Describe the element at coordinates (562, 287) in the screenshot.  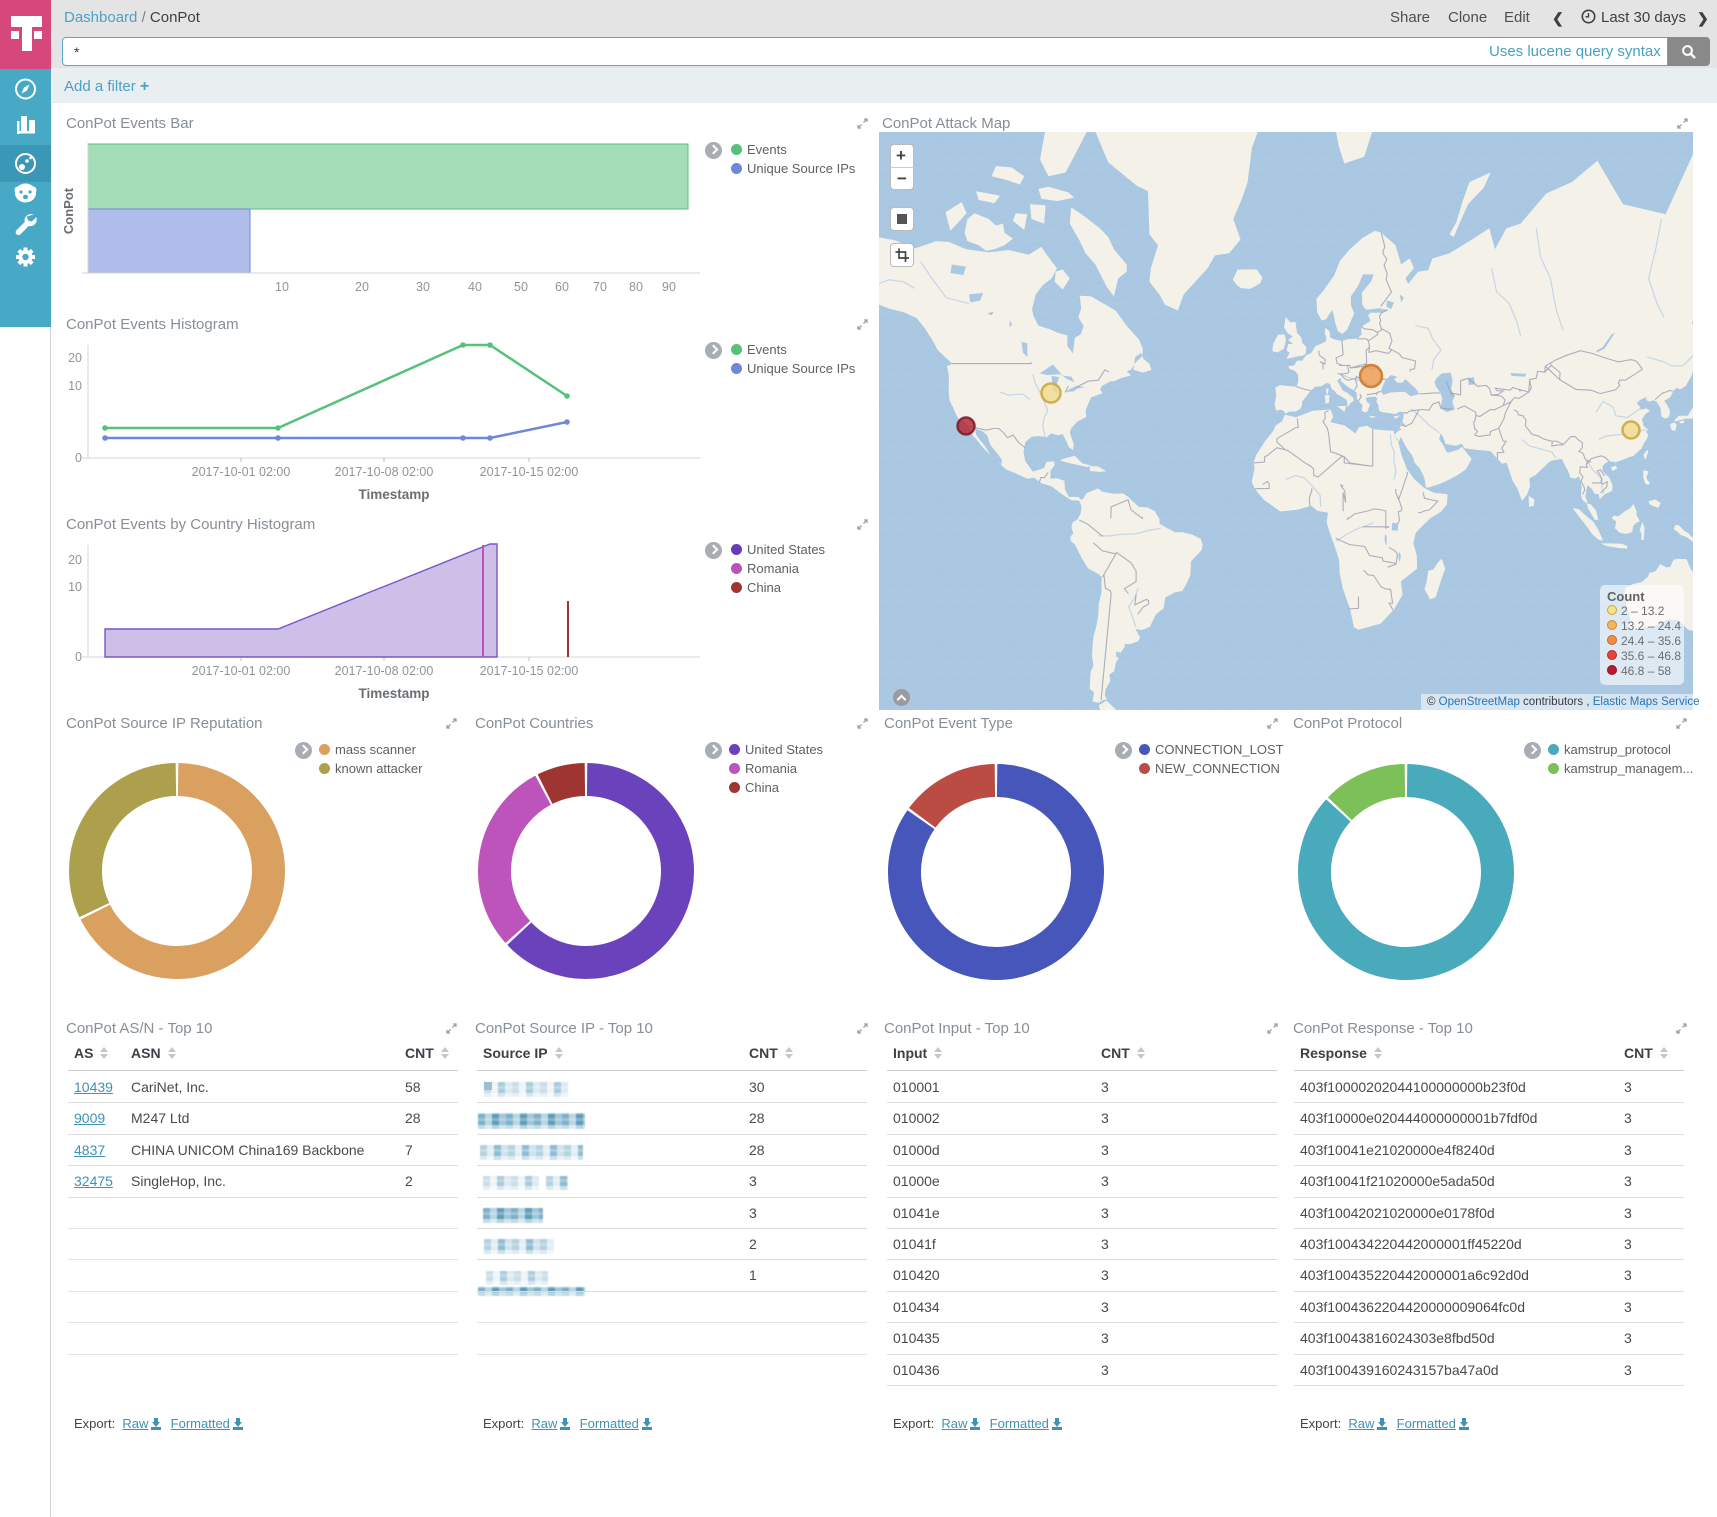
I see `svg-text: 60` at that location.